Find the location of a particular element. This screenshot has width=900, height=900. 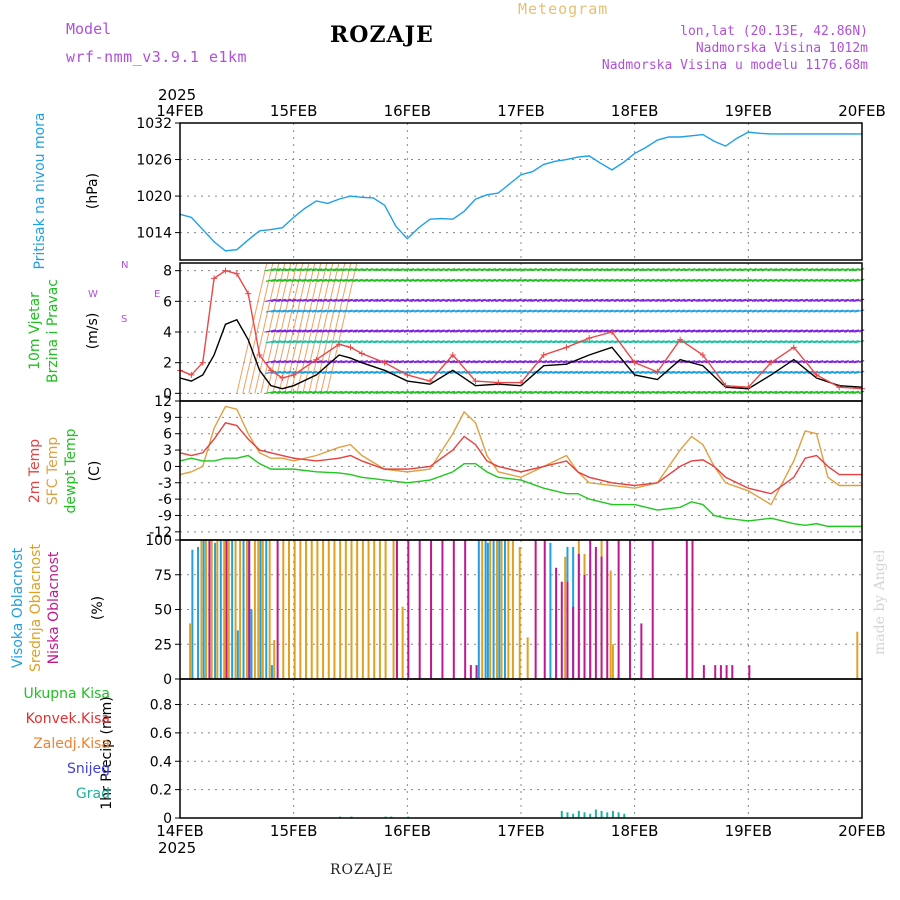

y-tick-label: 9 is located at coordinates (167, 418).